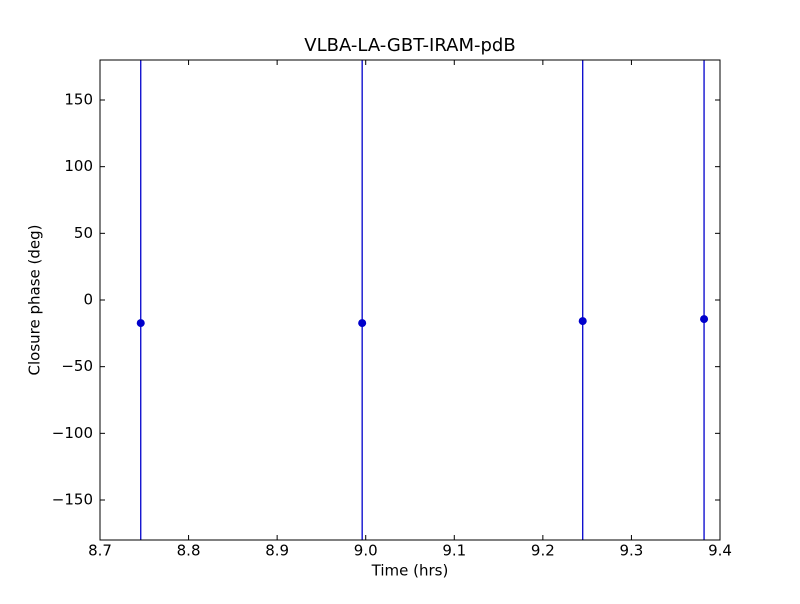  Describe the element at coordinates (543, 551) in the screenshot. I see `x-tick-label: 9.2` at that location.